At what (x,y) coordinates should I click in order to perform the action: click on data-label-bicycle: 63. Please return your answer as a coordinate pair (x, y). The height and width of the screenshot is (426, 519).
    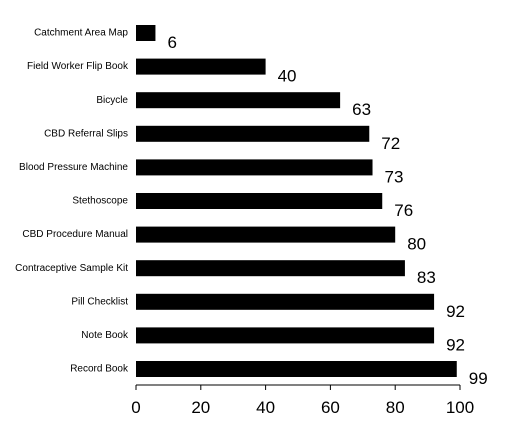
    Looking at the image, I should click on (361, 109).